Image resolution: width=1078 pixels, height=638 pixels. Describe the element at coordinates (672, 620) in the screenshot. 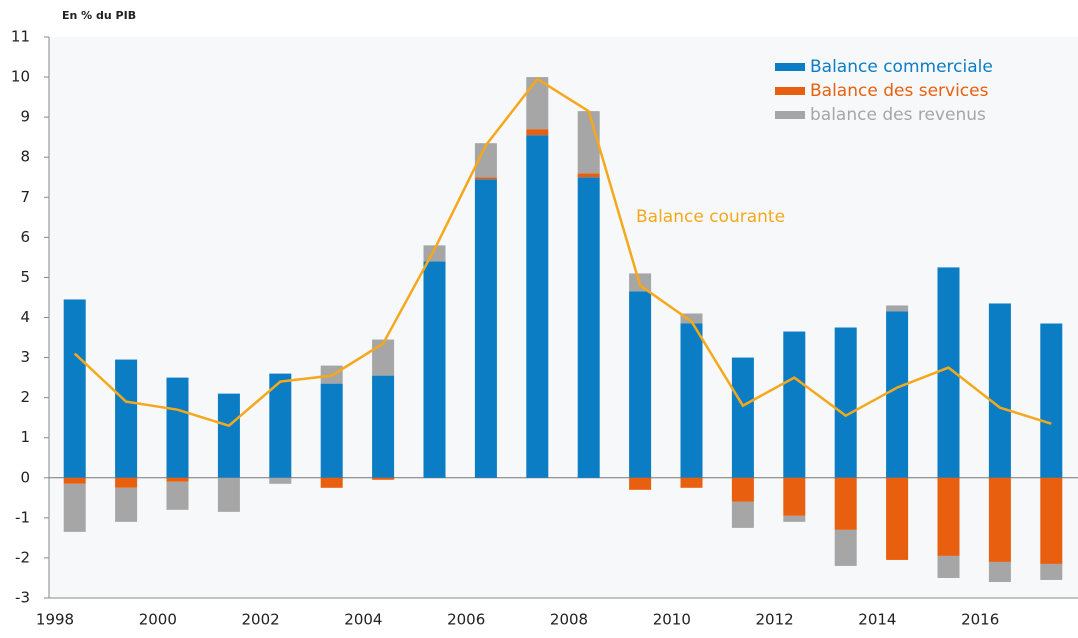

I see `x-tick-label: 2010` at that location.